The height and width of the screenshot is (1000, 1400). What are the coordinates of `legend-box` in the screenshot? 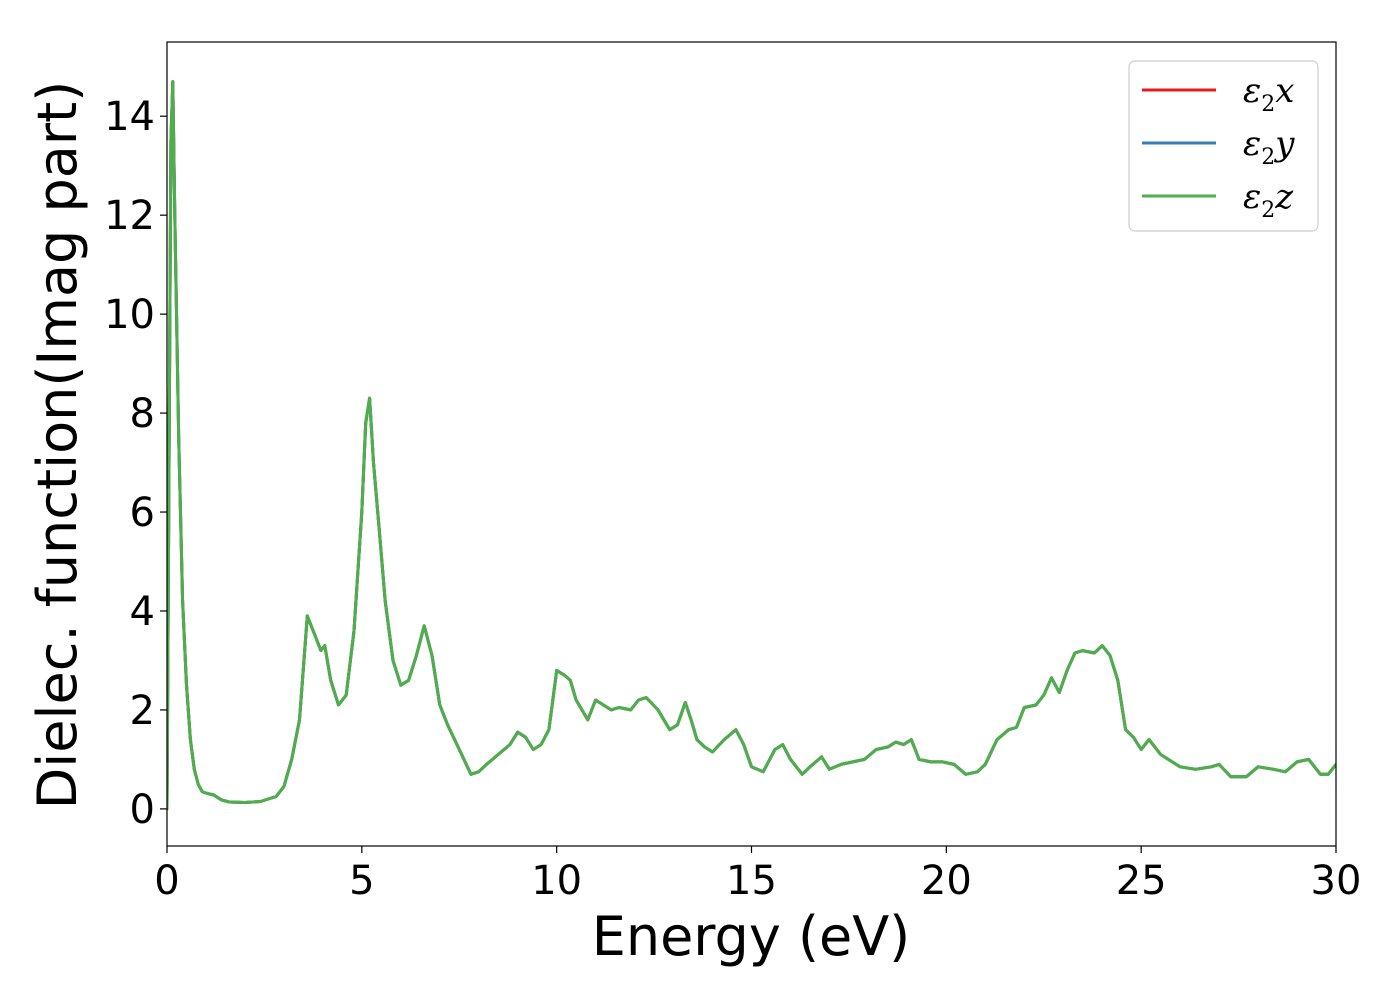 It's located at (1223, 146).